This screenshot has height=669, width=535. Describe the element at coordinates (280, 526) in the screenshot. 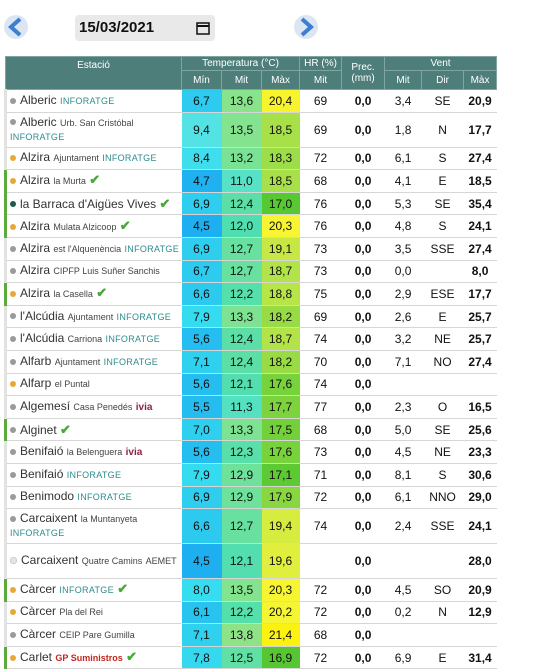

I see `value-cell: 19,4` at that location.